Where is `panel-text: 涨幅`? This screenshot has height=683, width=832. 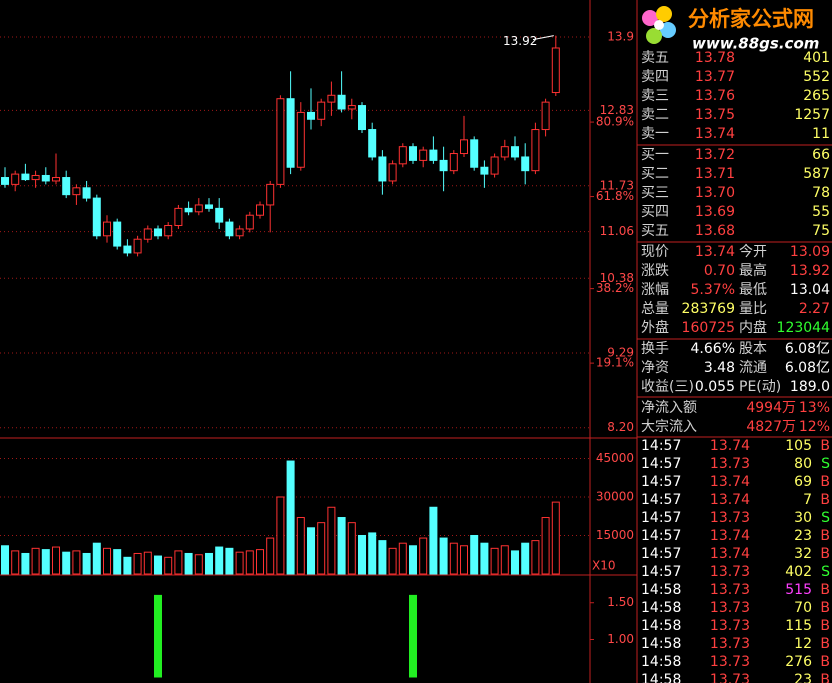
panel-text: 涨幅 is located at coordinates (655, 290).